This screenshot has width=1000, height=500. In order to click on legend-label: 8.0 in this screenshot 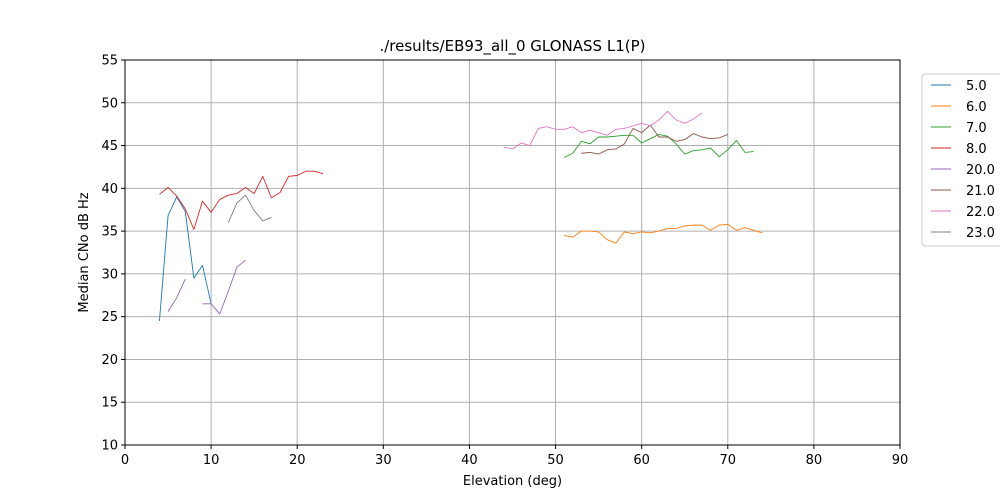, I will do `click(976, 149)`.